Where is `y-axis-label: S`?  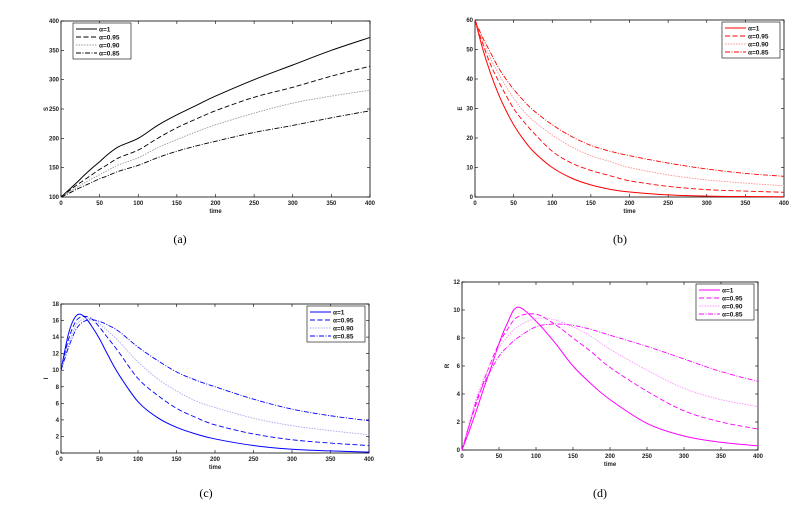 y-axis-label: S is located at coordinates (47, 109).